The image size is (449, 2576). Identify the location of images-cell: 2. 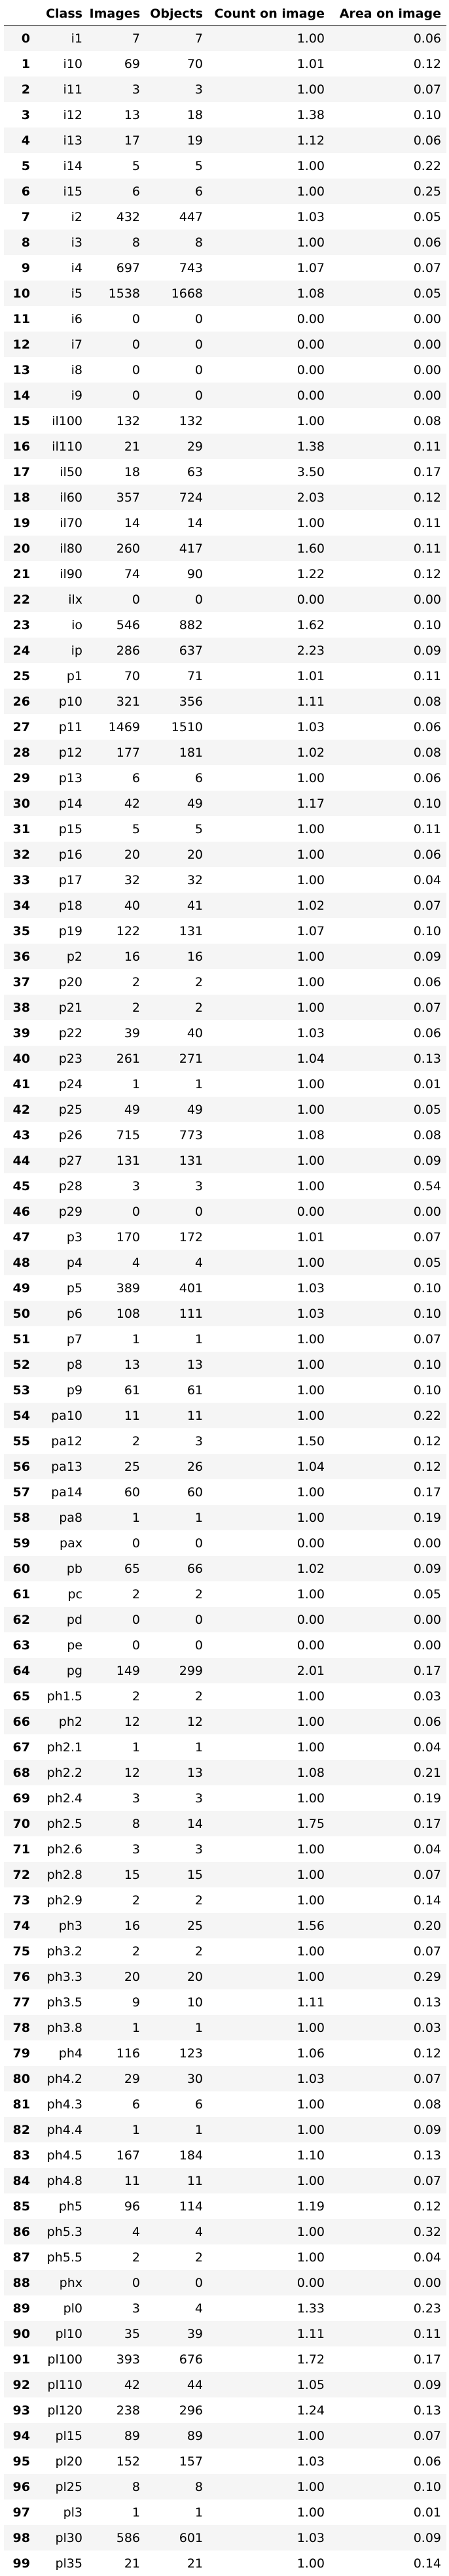
(116, 982).